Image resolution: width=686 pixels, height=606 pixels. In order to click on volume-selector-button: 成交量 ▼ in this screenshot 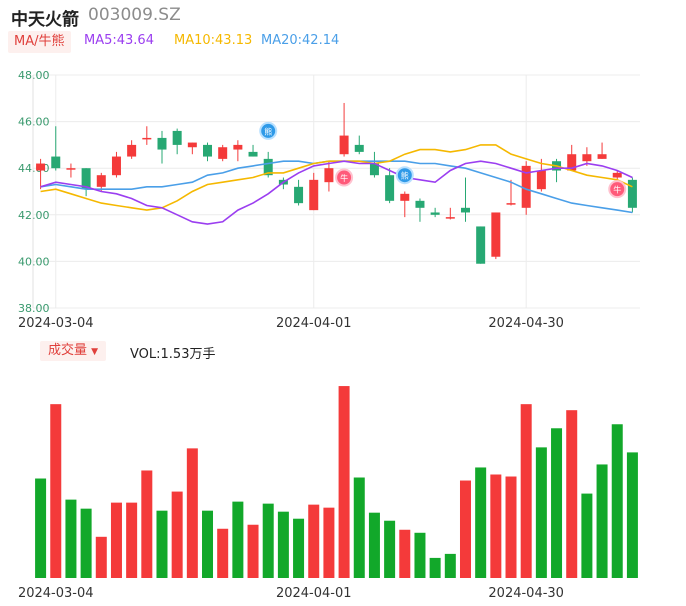, I will do `click(73, 351)`.